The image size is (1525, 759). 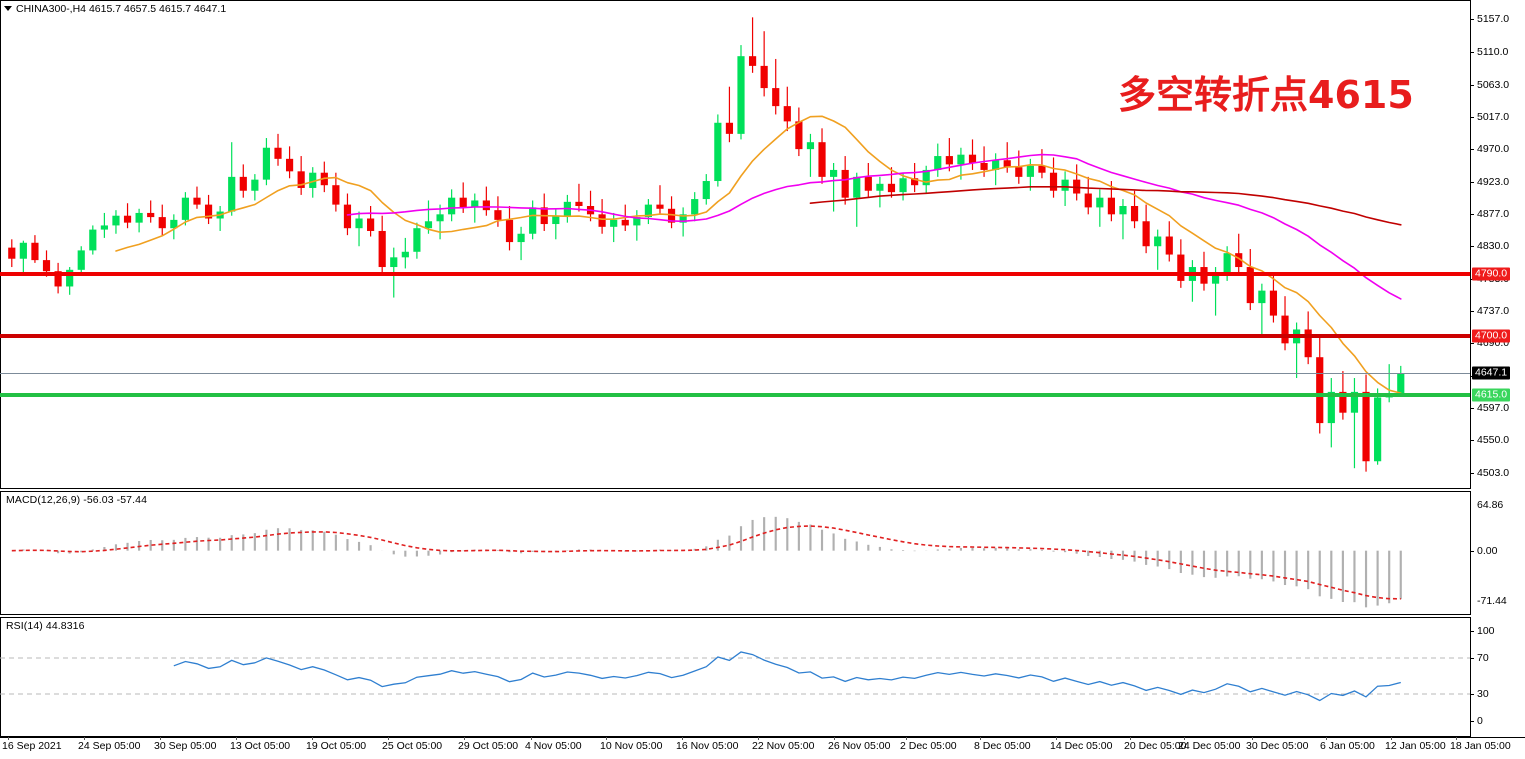 I want to click on time-axis-label: 12 Jan 05:00, so click(x=1415, y=746).